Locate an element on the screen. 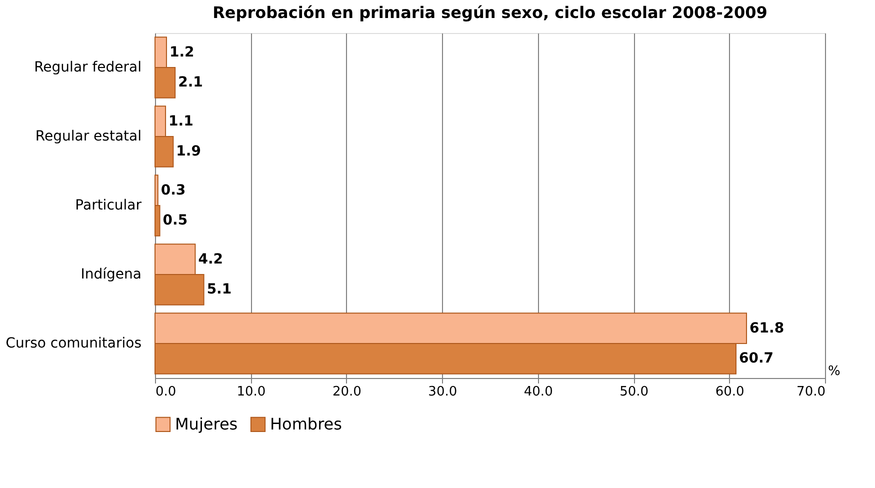 Image resolution: width=875 pixels, height=488 pixels. x-tick-label: 70.0 is located at coordinates (811, 392).